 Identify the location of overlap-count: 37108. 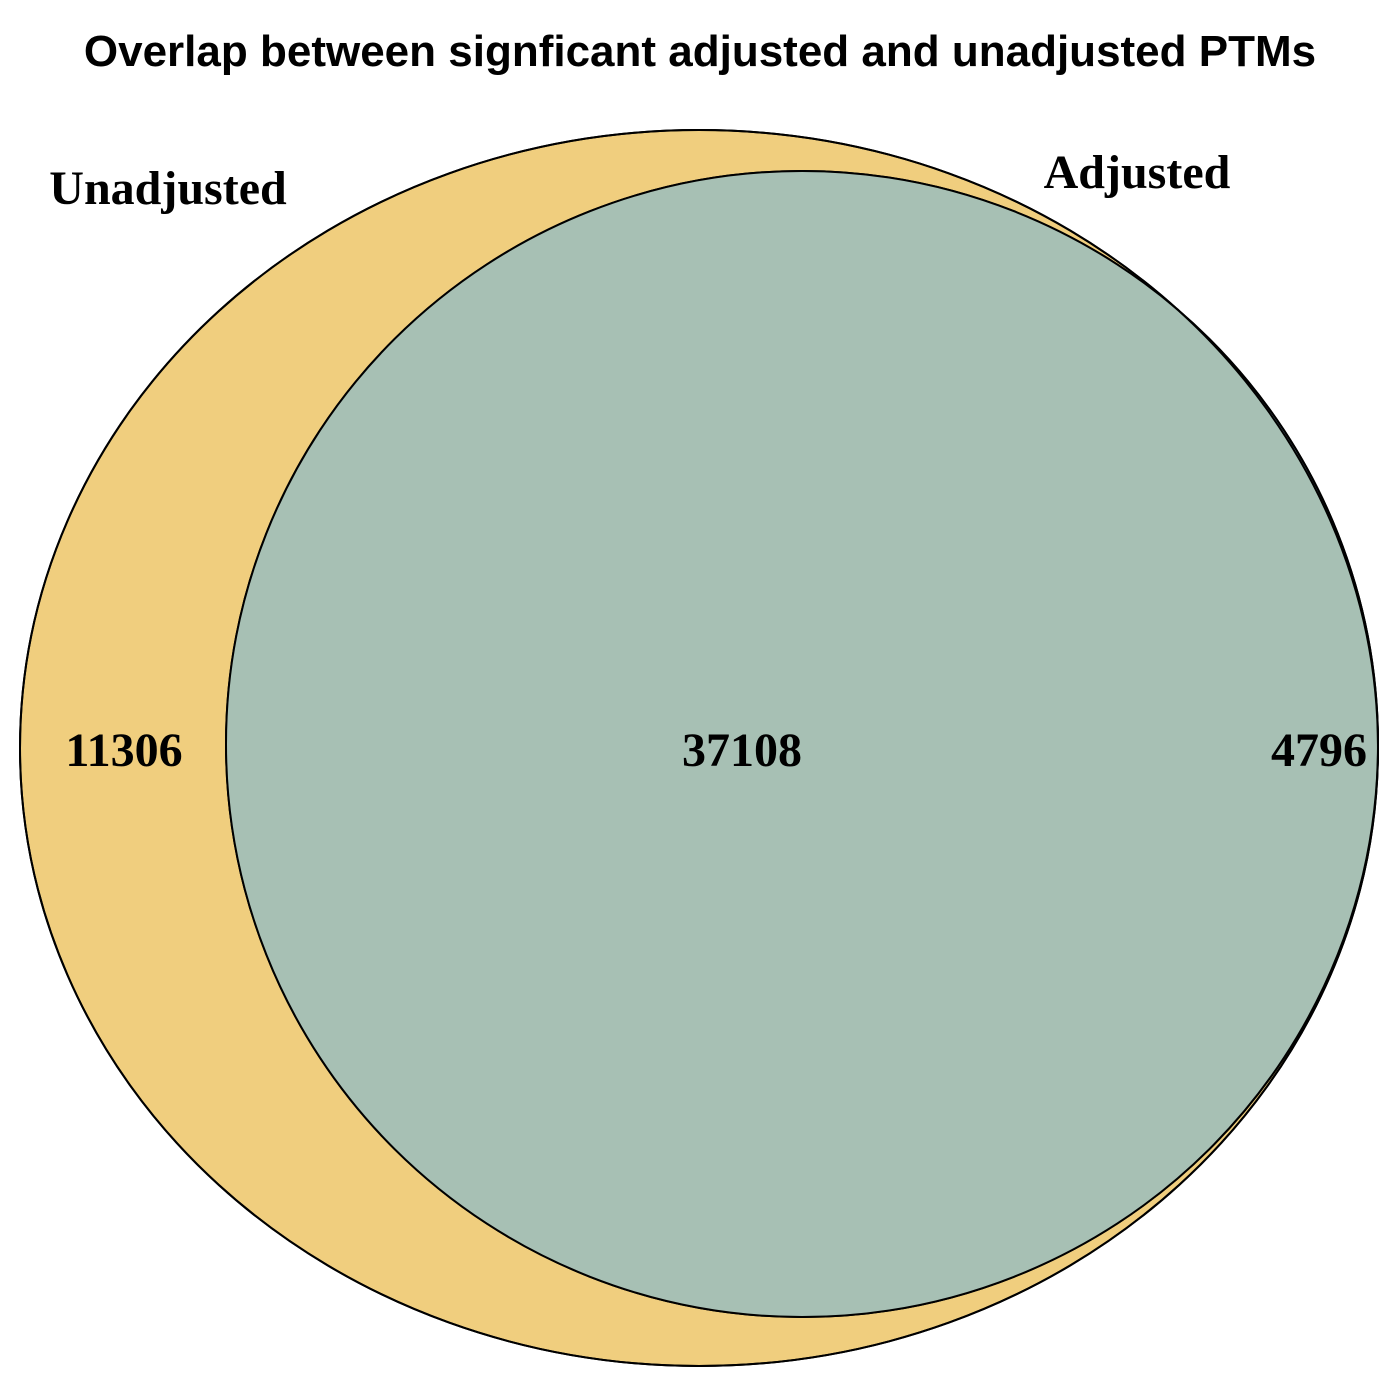
(742, 750).